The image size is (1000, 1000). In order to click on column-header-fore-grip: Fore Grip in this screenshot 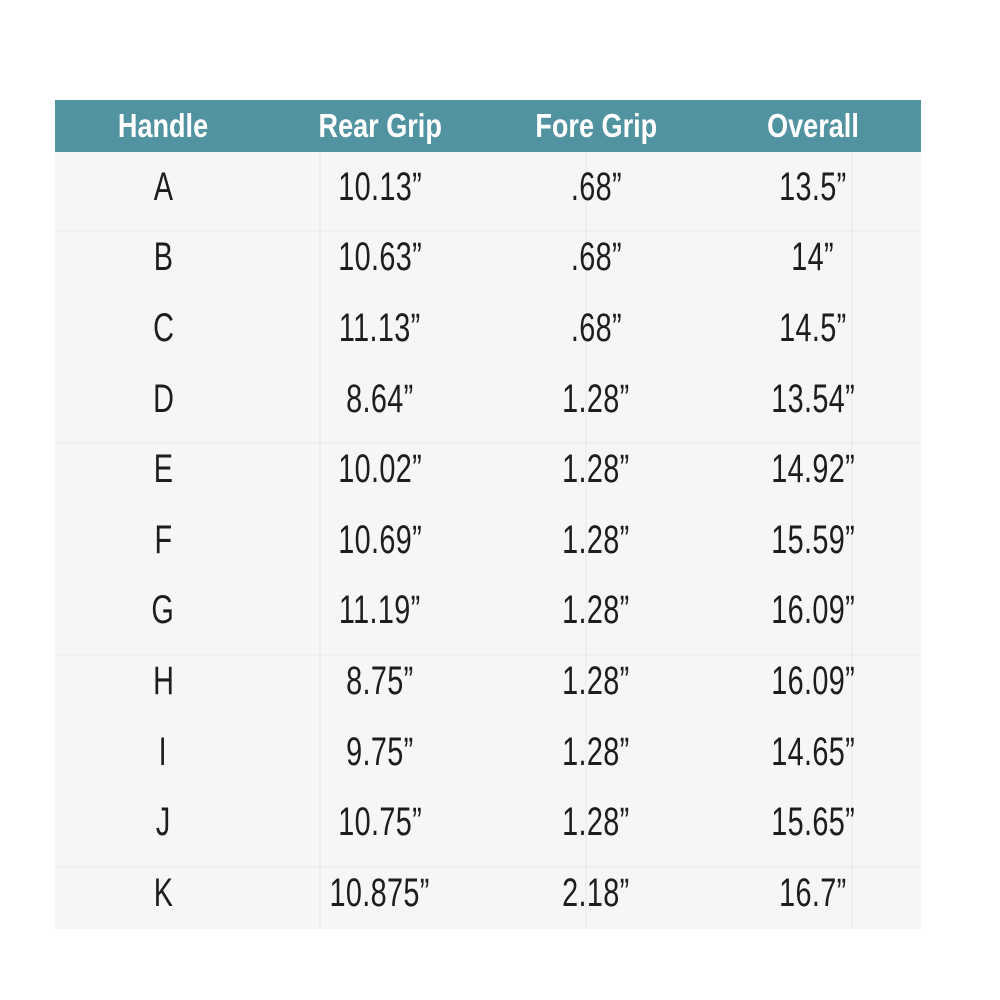, I will do `click(596, 126)`.